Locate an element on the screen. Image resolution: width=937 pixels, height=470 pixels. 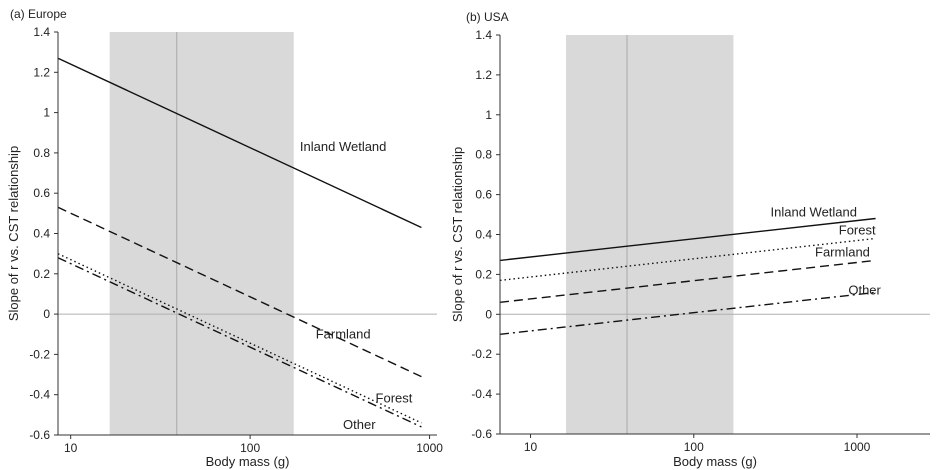
series-line-forest is located at coordinates (239, 338).